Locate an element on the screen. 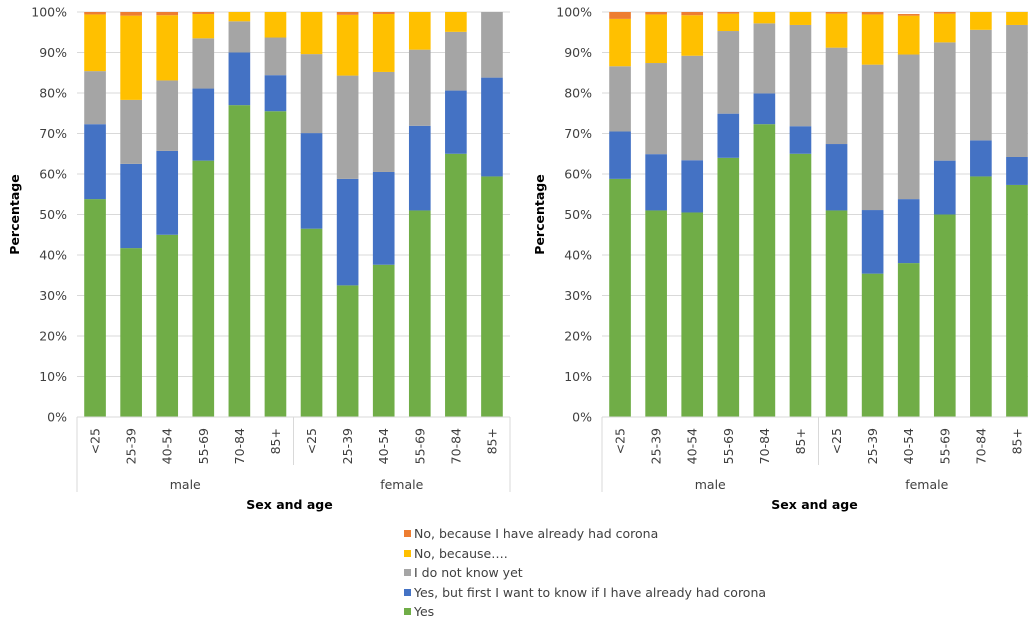 Image resolution: width=1028 pixels, height=630 pixels. x-axis-title: Sex and age is located at coordinates (289, 504).